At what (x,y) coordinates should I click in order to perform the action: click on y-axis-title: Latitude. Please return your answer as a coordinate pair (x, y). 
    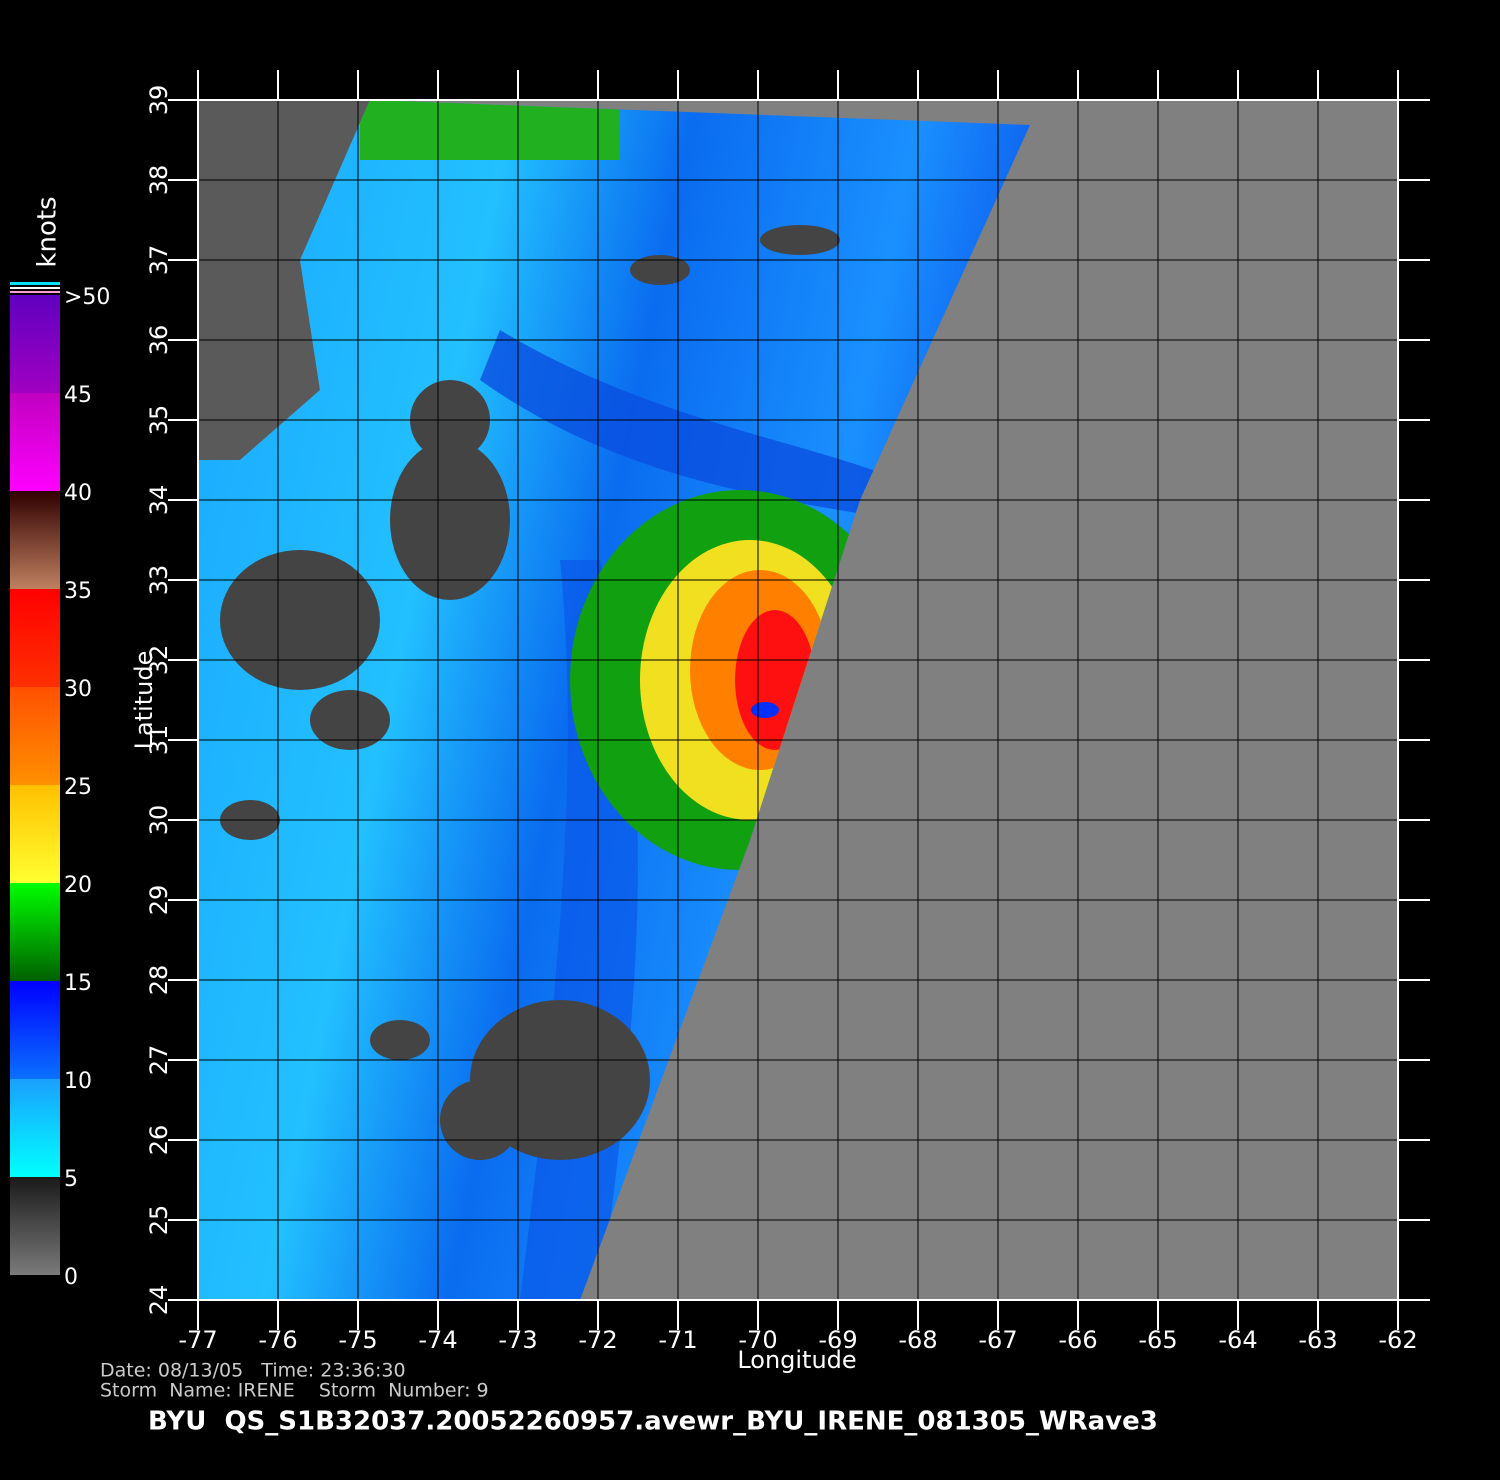
    Looking at the image, I should click on (144, 700).